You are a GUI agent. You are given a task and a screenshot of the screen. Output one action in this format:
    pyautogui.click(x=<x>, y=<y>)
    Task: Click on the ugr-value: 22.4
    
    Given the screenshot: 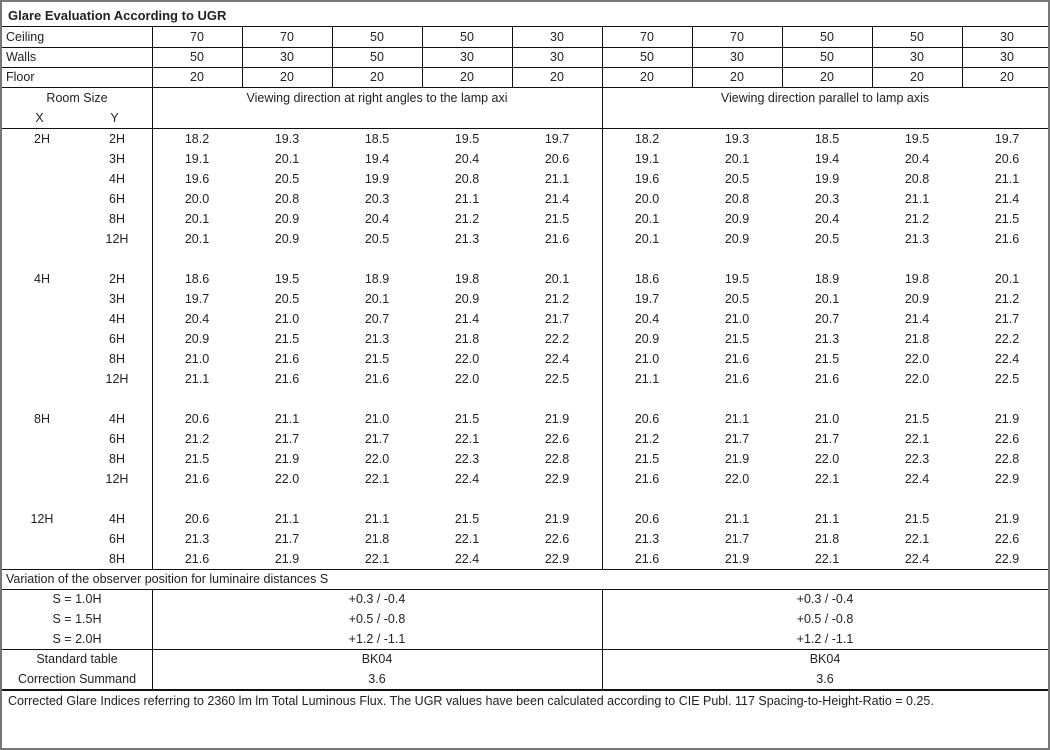 What is the action you would take?
    pyautogui.click(x=557, y=359)
    